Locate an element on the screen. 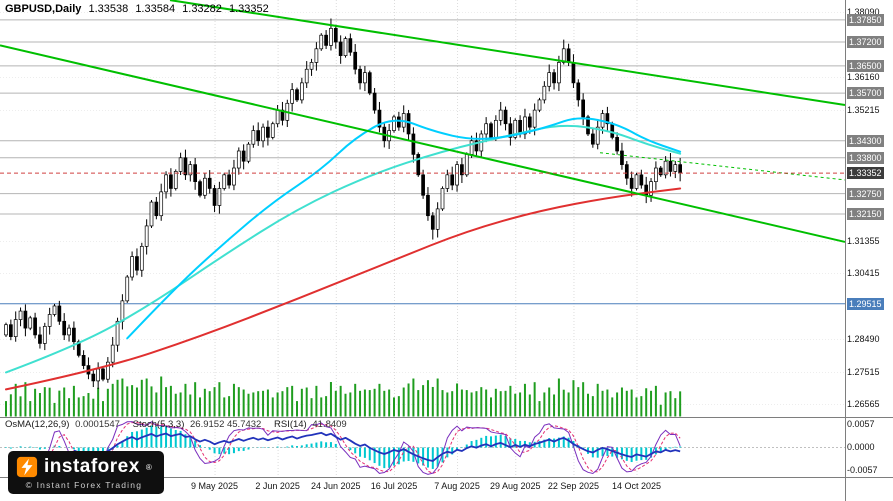 This screenshot has width=893, height=501. date-label: 16 Jul 2025 is located at coordinates (394, 486).